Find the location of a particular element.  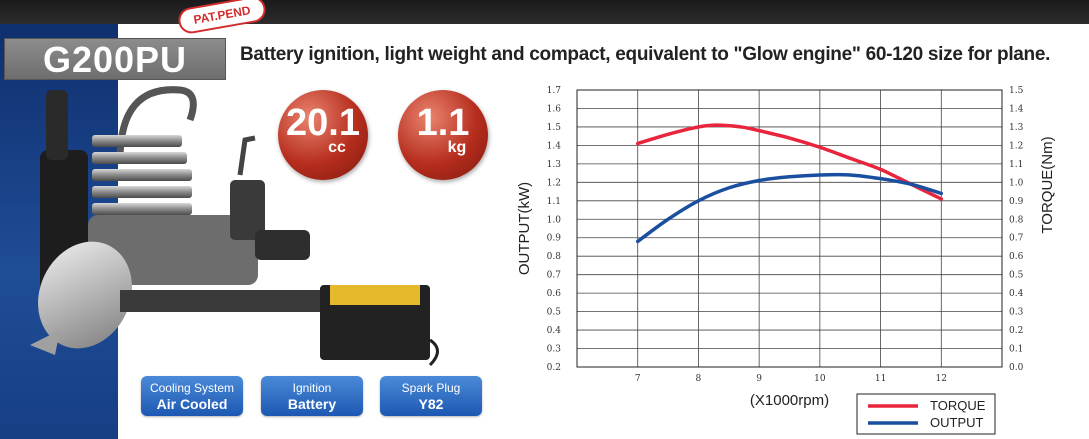

x-tick-label: 9 is located at coordinates (759, 379).